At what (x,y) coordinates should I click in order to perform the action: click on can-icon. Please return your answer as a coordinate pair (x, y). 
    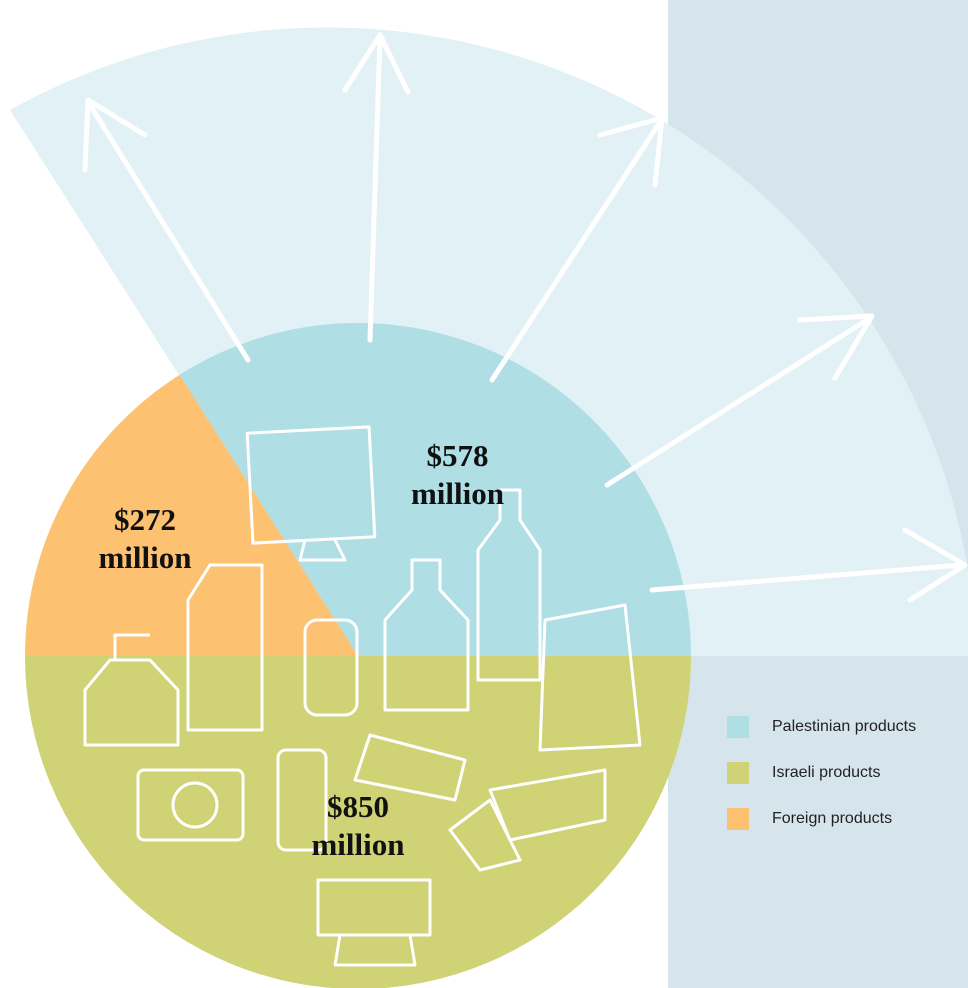
    Looking at the image, I should click on (331, 667).